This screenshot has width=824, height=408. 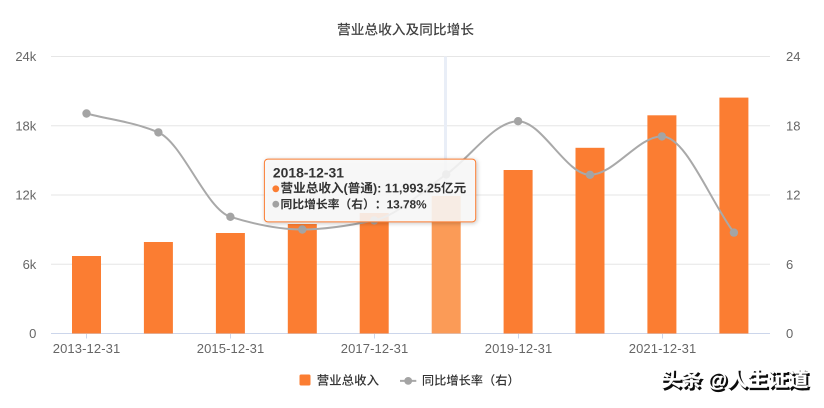 I want to click on svg-text: 2013-12-31, so click(x=87, y=348).